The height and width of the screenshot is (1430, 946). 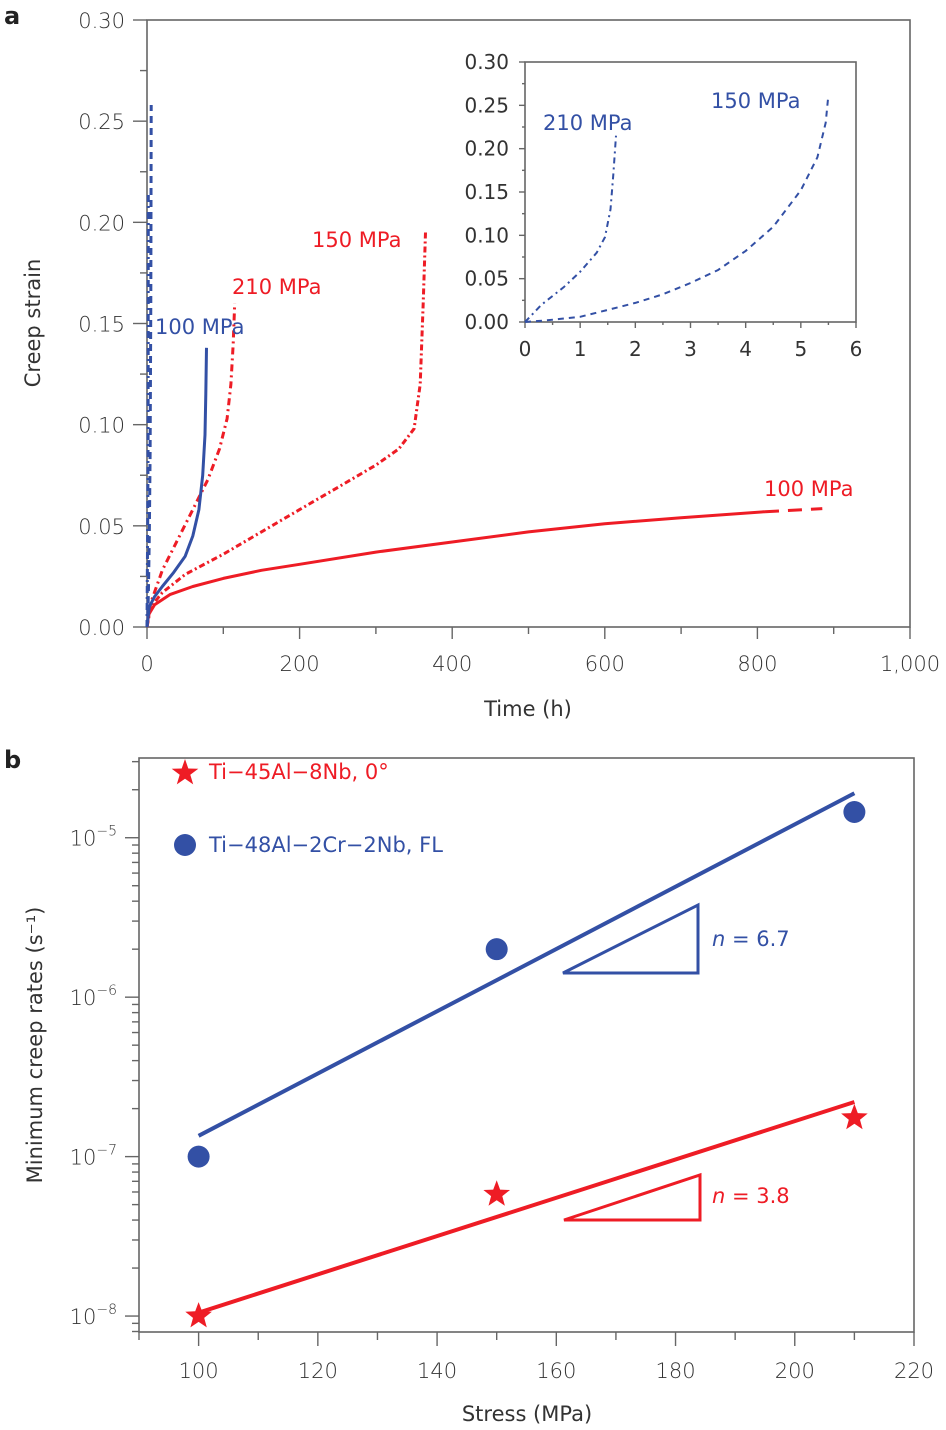 What do you see at coordinates (587, 123) in the screenshot?
I see `inset-label-210mpa: 210 MPa` at bounding box center [587, 123].